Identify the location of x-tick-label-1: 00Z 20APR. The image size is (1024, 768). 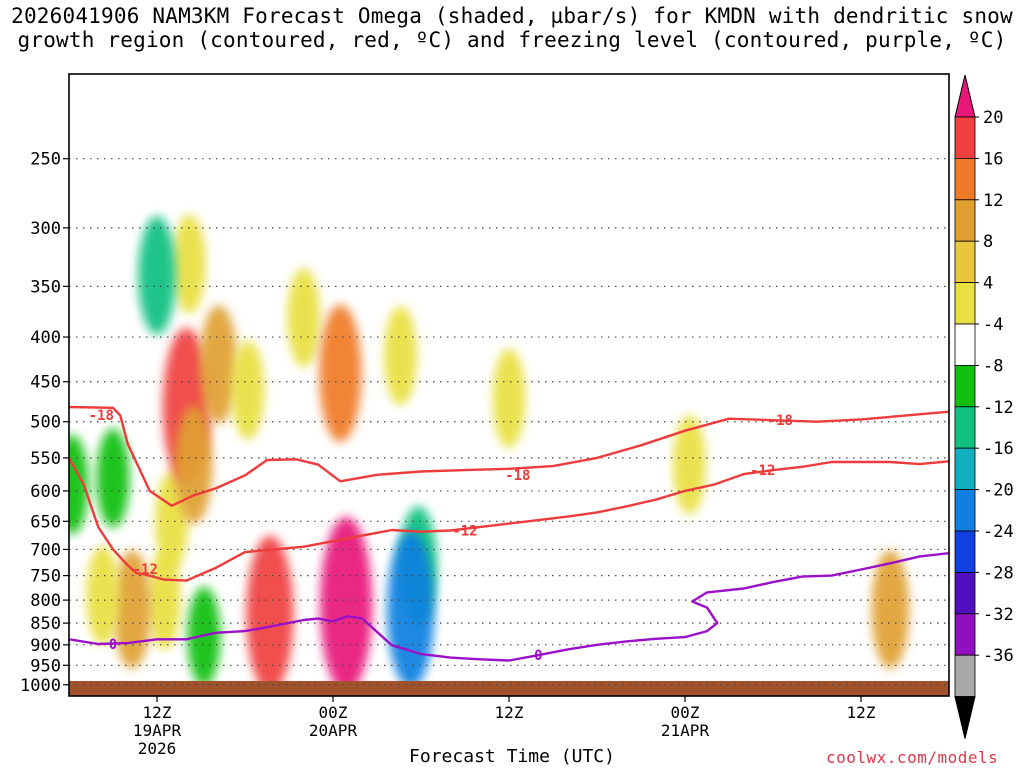
(333, 721).